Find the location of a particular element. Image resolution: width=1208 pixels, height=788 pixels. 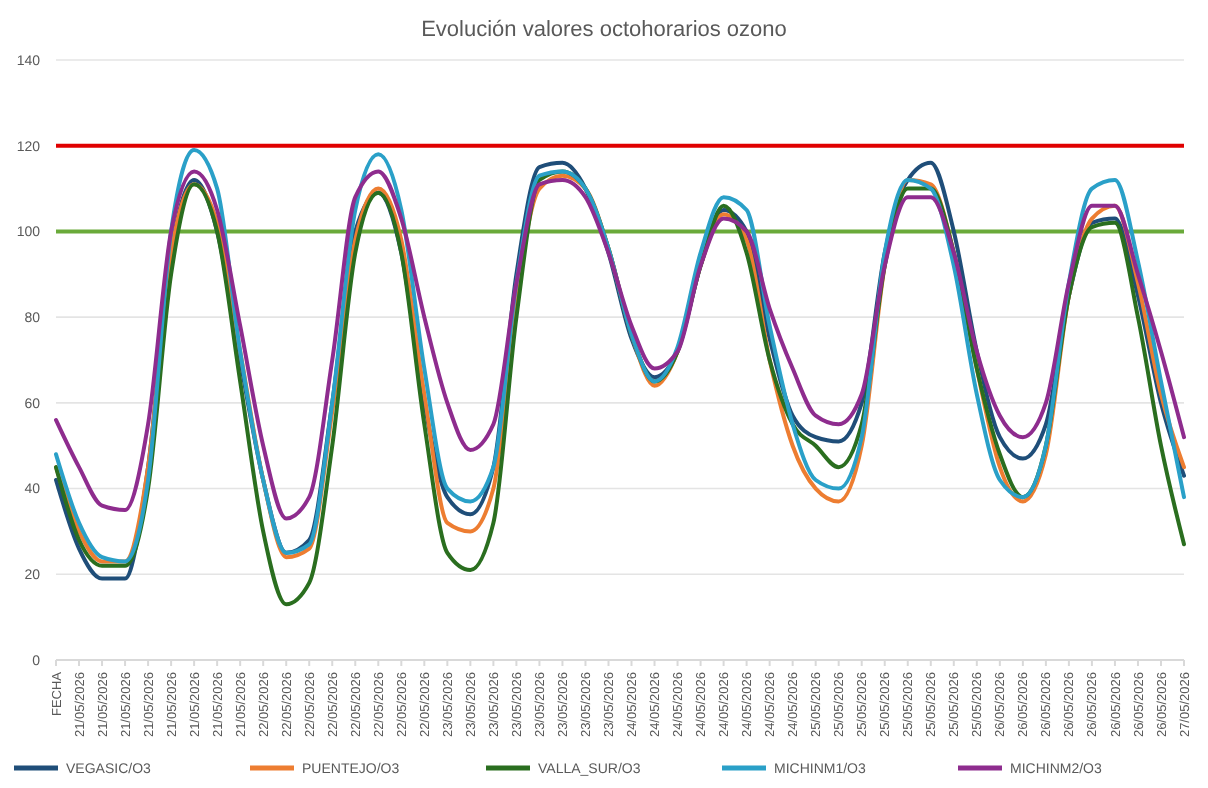

chart-title: Evolución valores octohorarios ozono is located at coordinates (604, 30).